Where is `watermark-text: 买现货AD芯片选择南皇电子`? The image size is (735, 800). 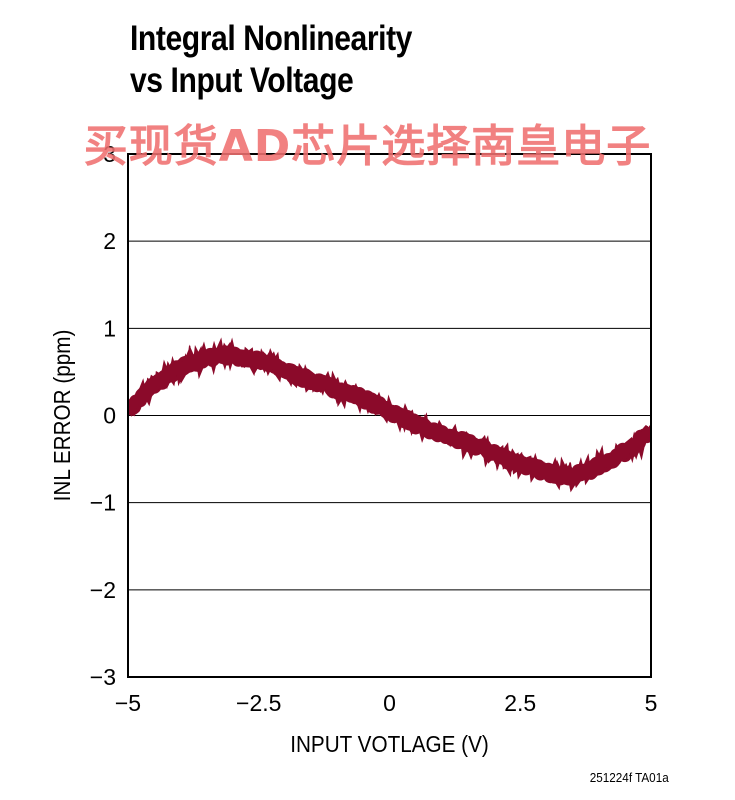
watermark-text: 买现货AD芯片选择南皇电子 is located at coordinates (367, 146).